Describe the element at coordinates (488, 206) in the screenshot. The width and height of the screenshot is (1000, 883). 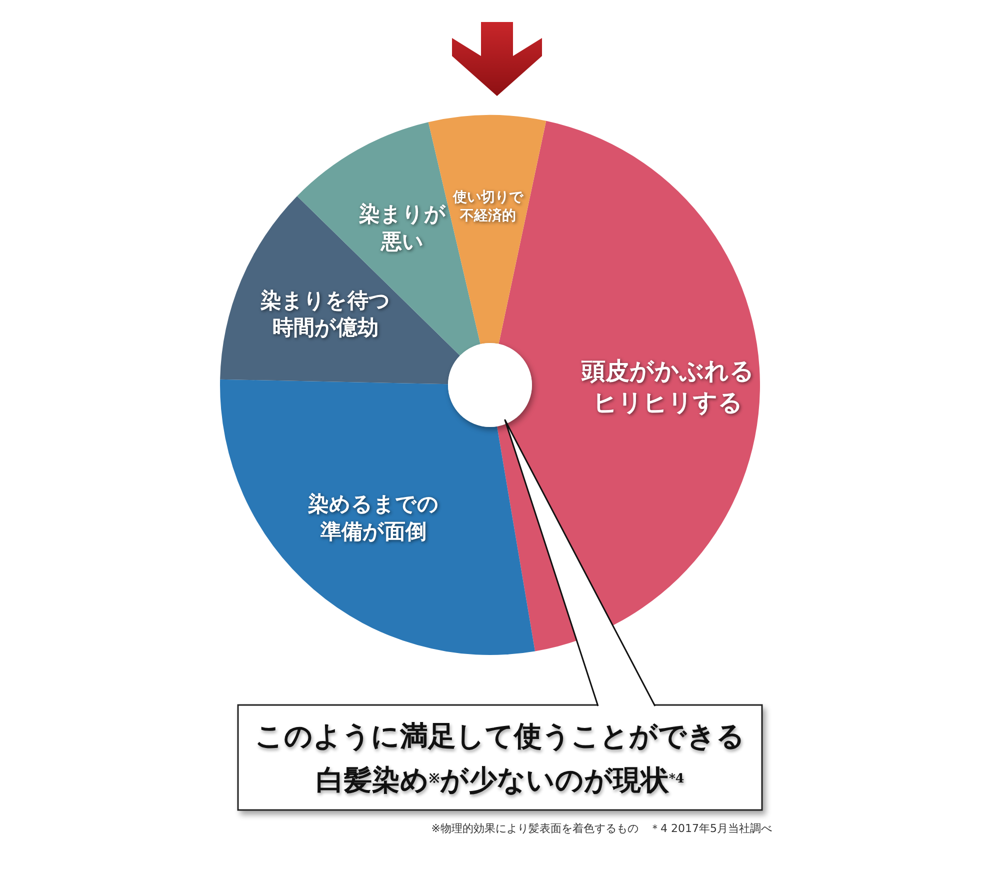
I see `slice-label: 使い切りで不経済的` at that location.